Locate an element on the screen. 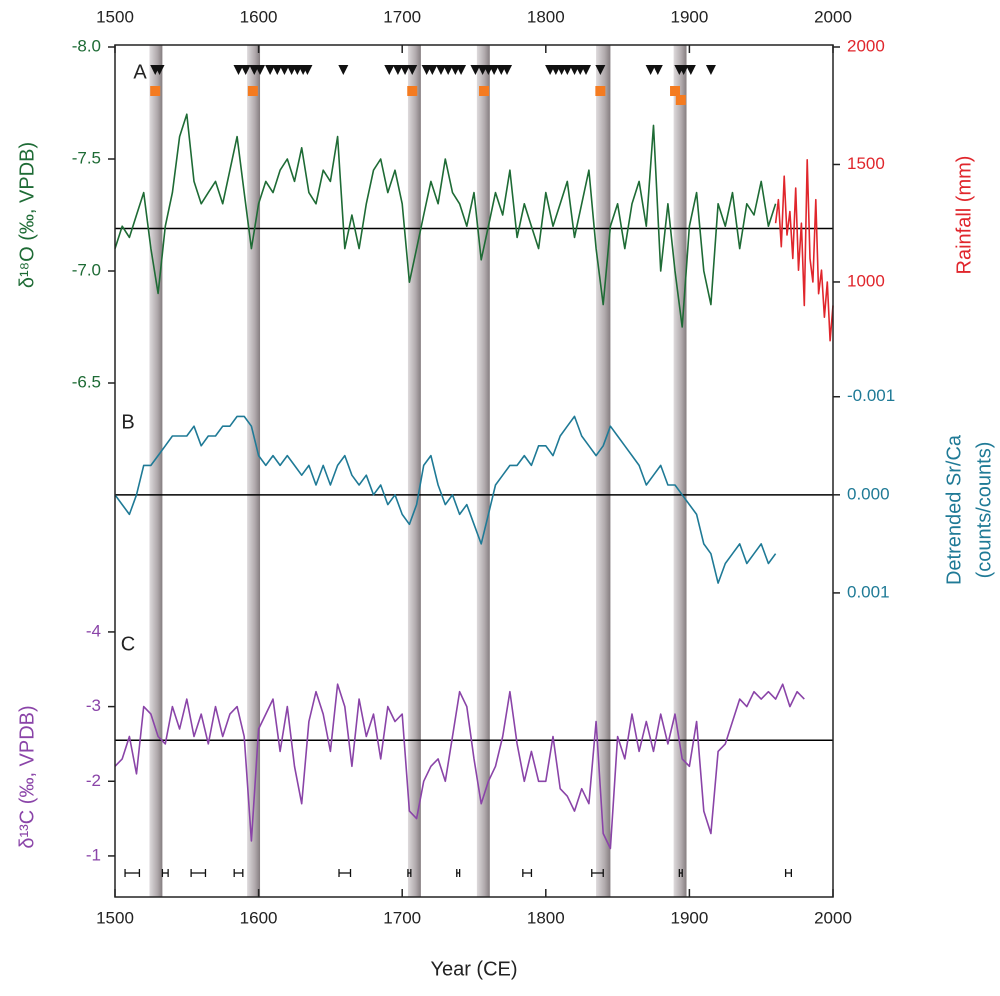 The height and width of the screenshot is (996, 1000). y-axis-title: δ¹³C (‰, VPDB) is located at coordinates (27, 776).